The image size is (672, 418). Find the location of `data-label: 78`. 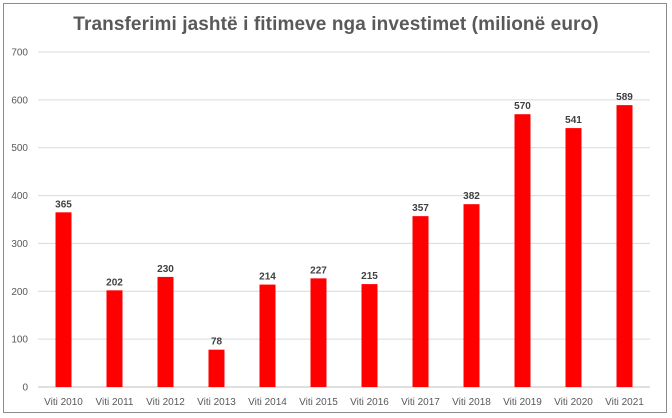

data-label: 78 is located at coordinates (217, 342).